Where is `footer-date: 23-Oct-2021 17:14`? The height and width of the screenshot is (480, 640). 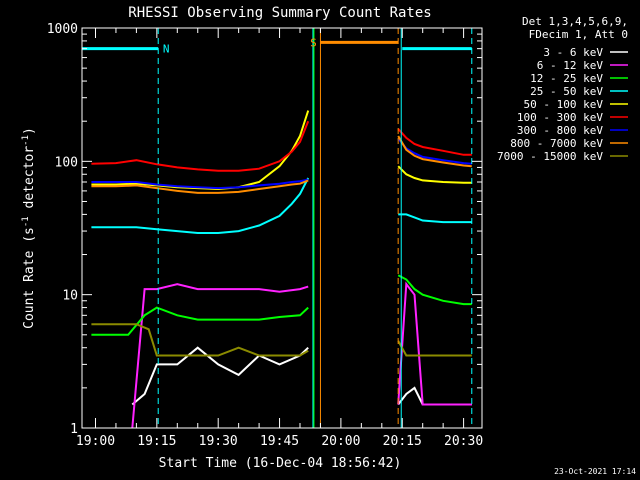 footer-date: 23-Oct-2021 17:14 is located at coordinates (595, 471).